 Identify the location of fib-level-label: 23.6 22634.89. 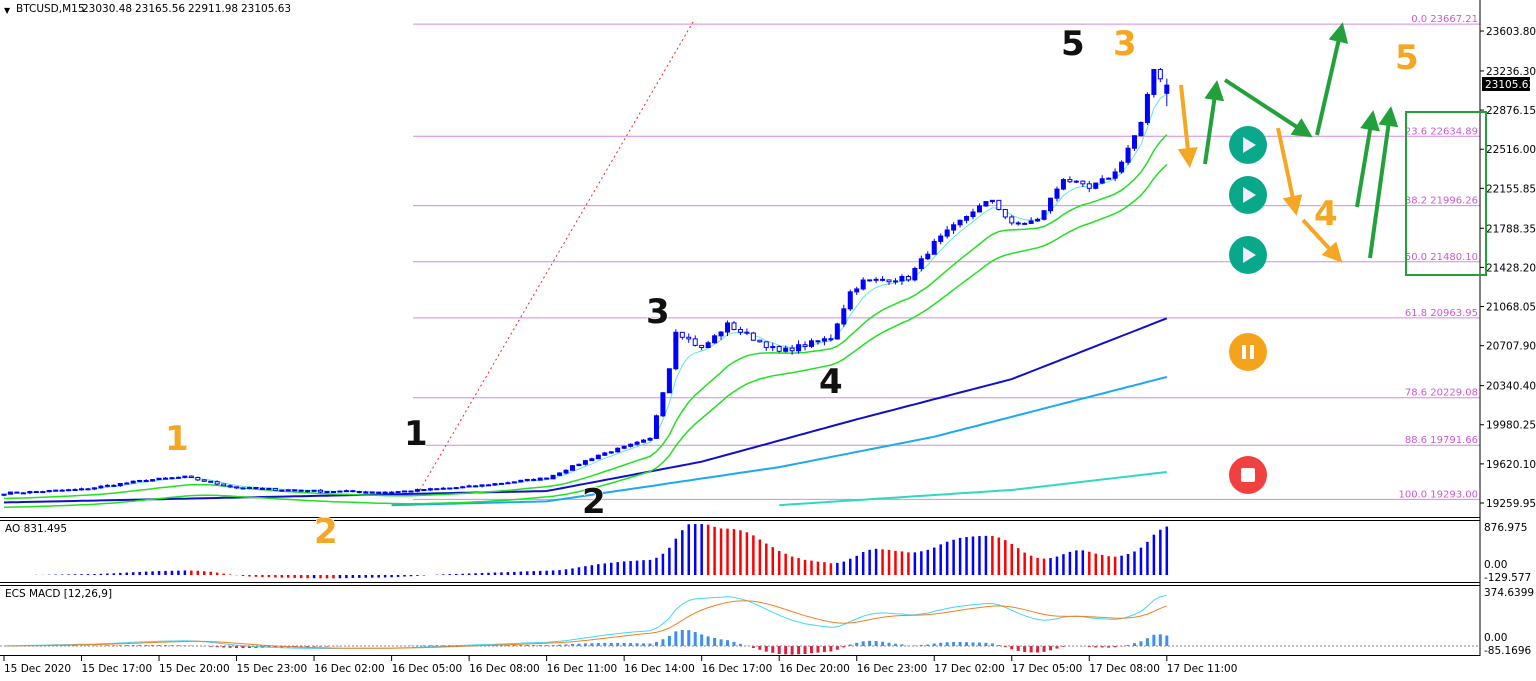
(1441, 131).